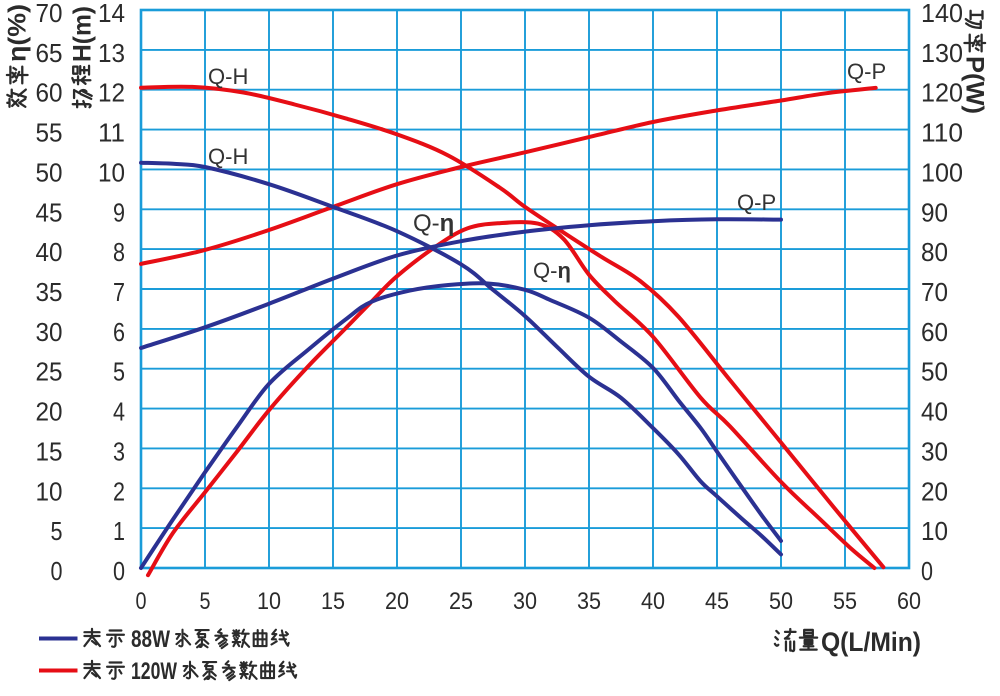  What do you see at coordinates (942, 14) in the screenshot?
I see `svg-text: 140` at bounding box center [942, 14].